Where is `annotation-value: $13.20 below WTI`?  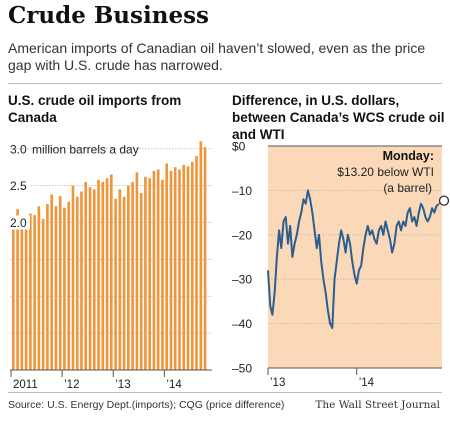
annotation-value: $13.20 below WTI is located at coordinates (385, 172).